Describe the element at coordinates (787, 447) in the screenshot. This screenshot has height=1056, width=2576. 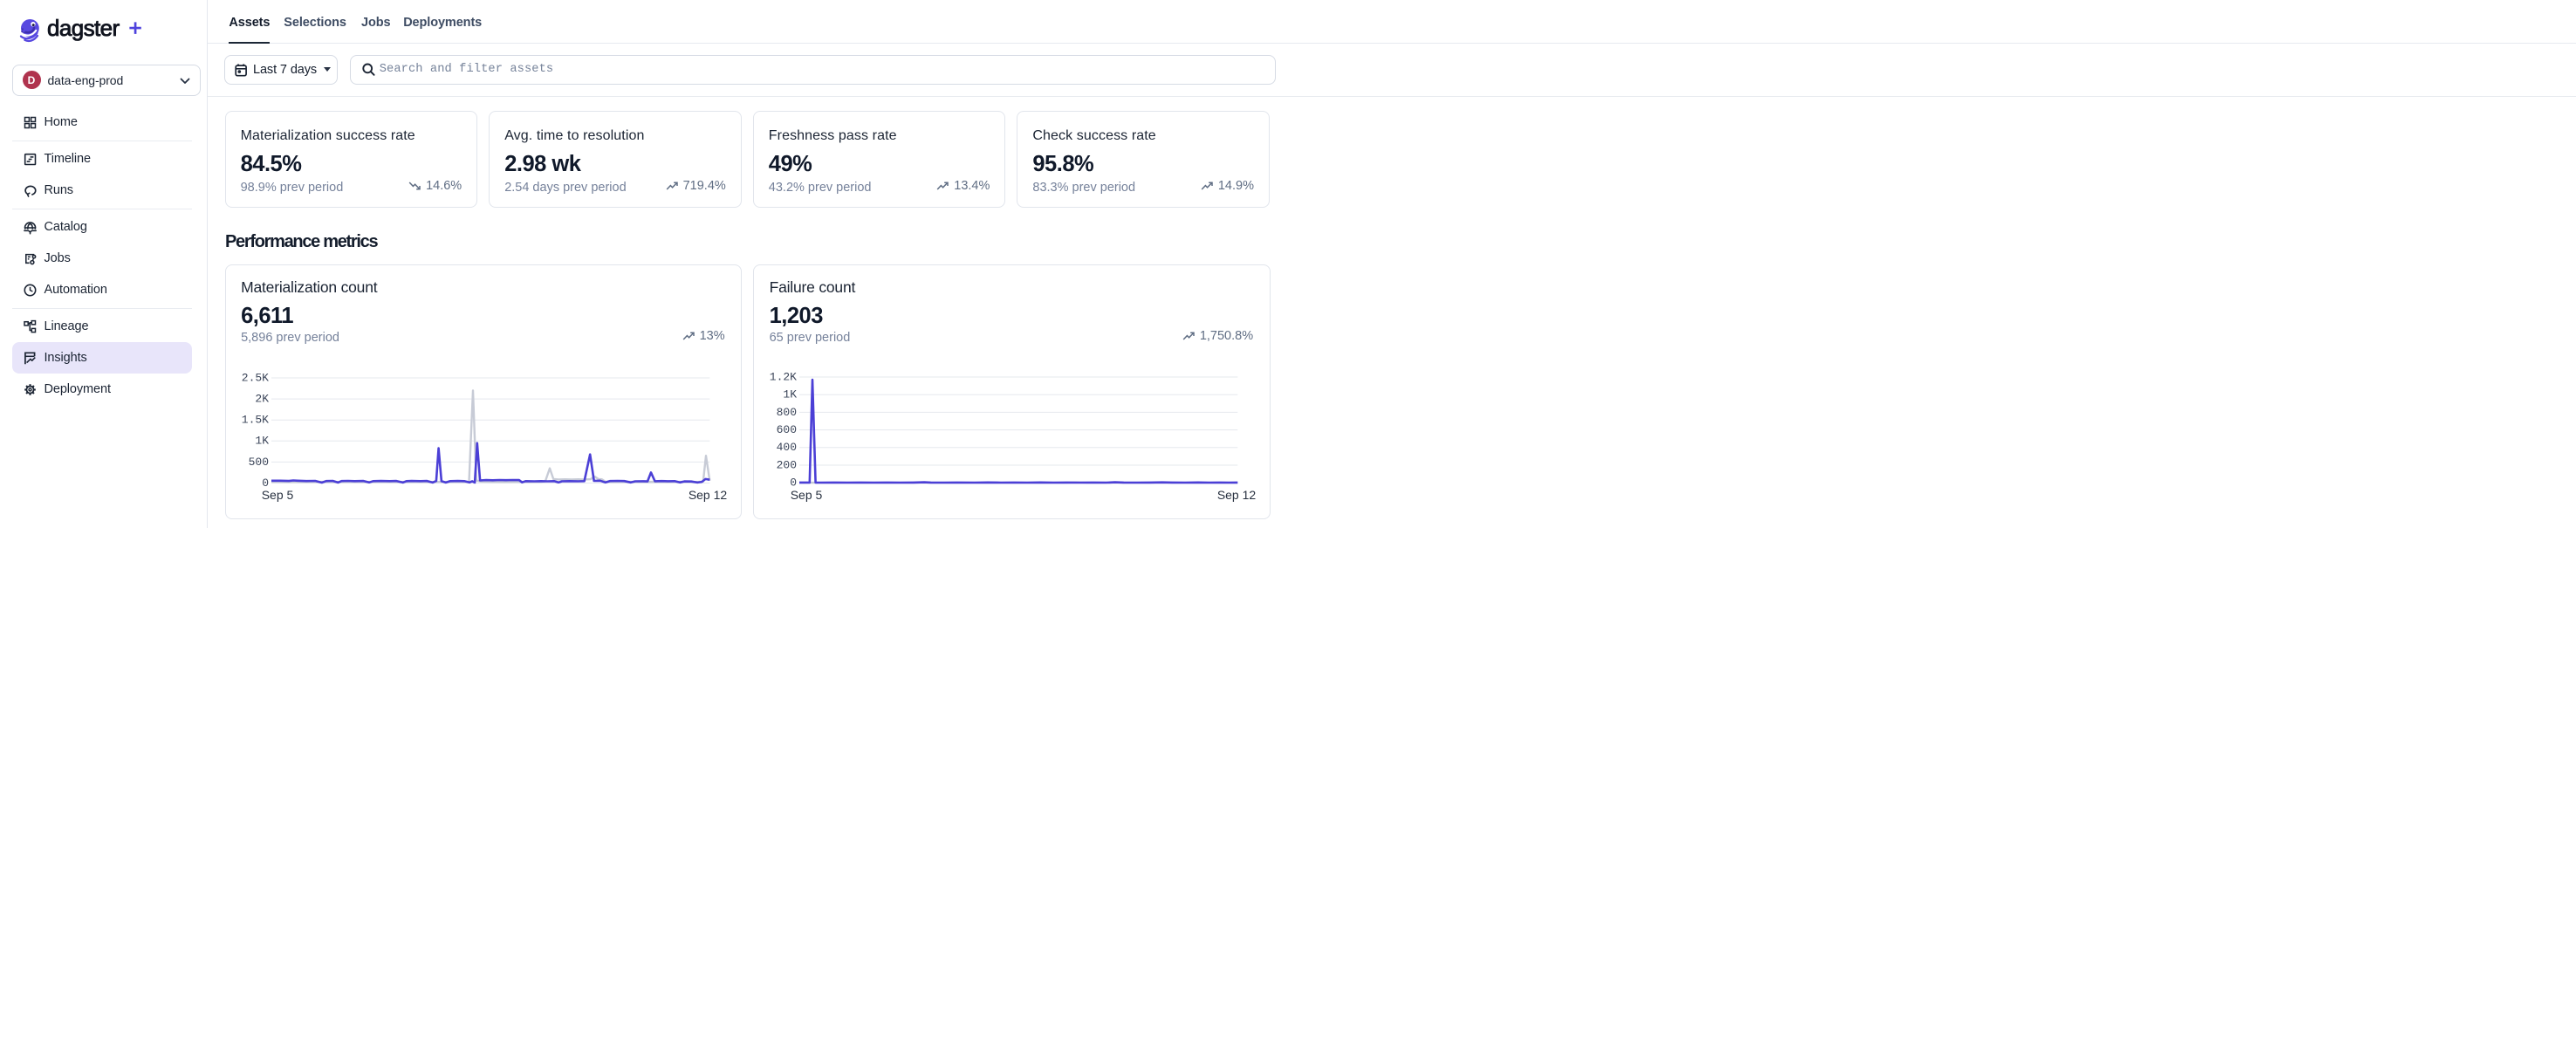
I see `svg-text: 400` at that location.